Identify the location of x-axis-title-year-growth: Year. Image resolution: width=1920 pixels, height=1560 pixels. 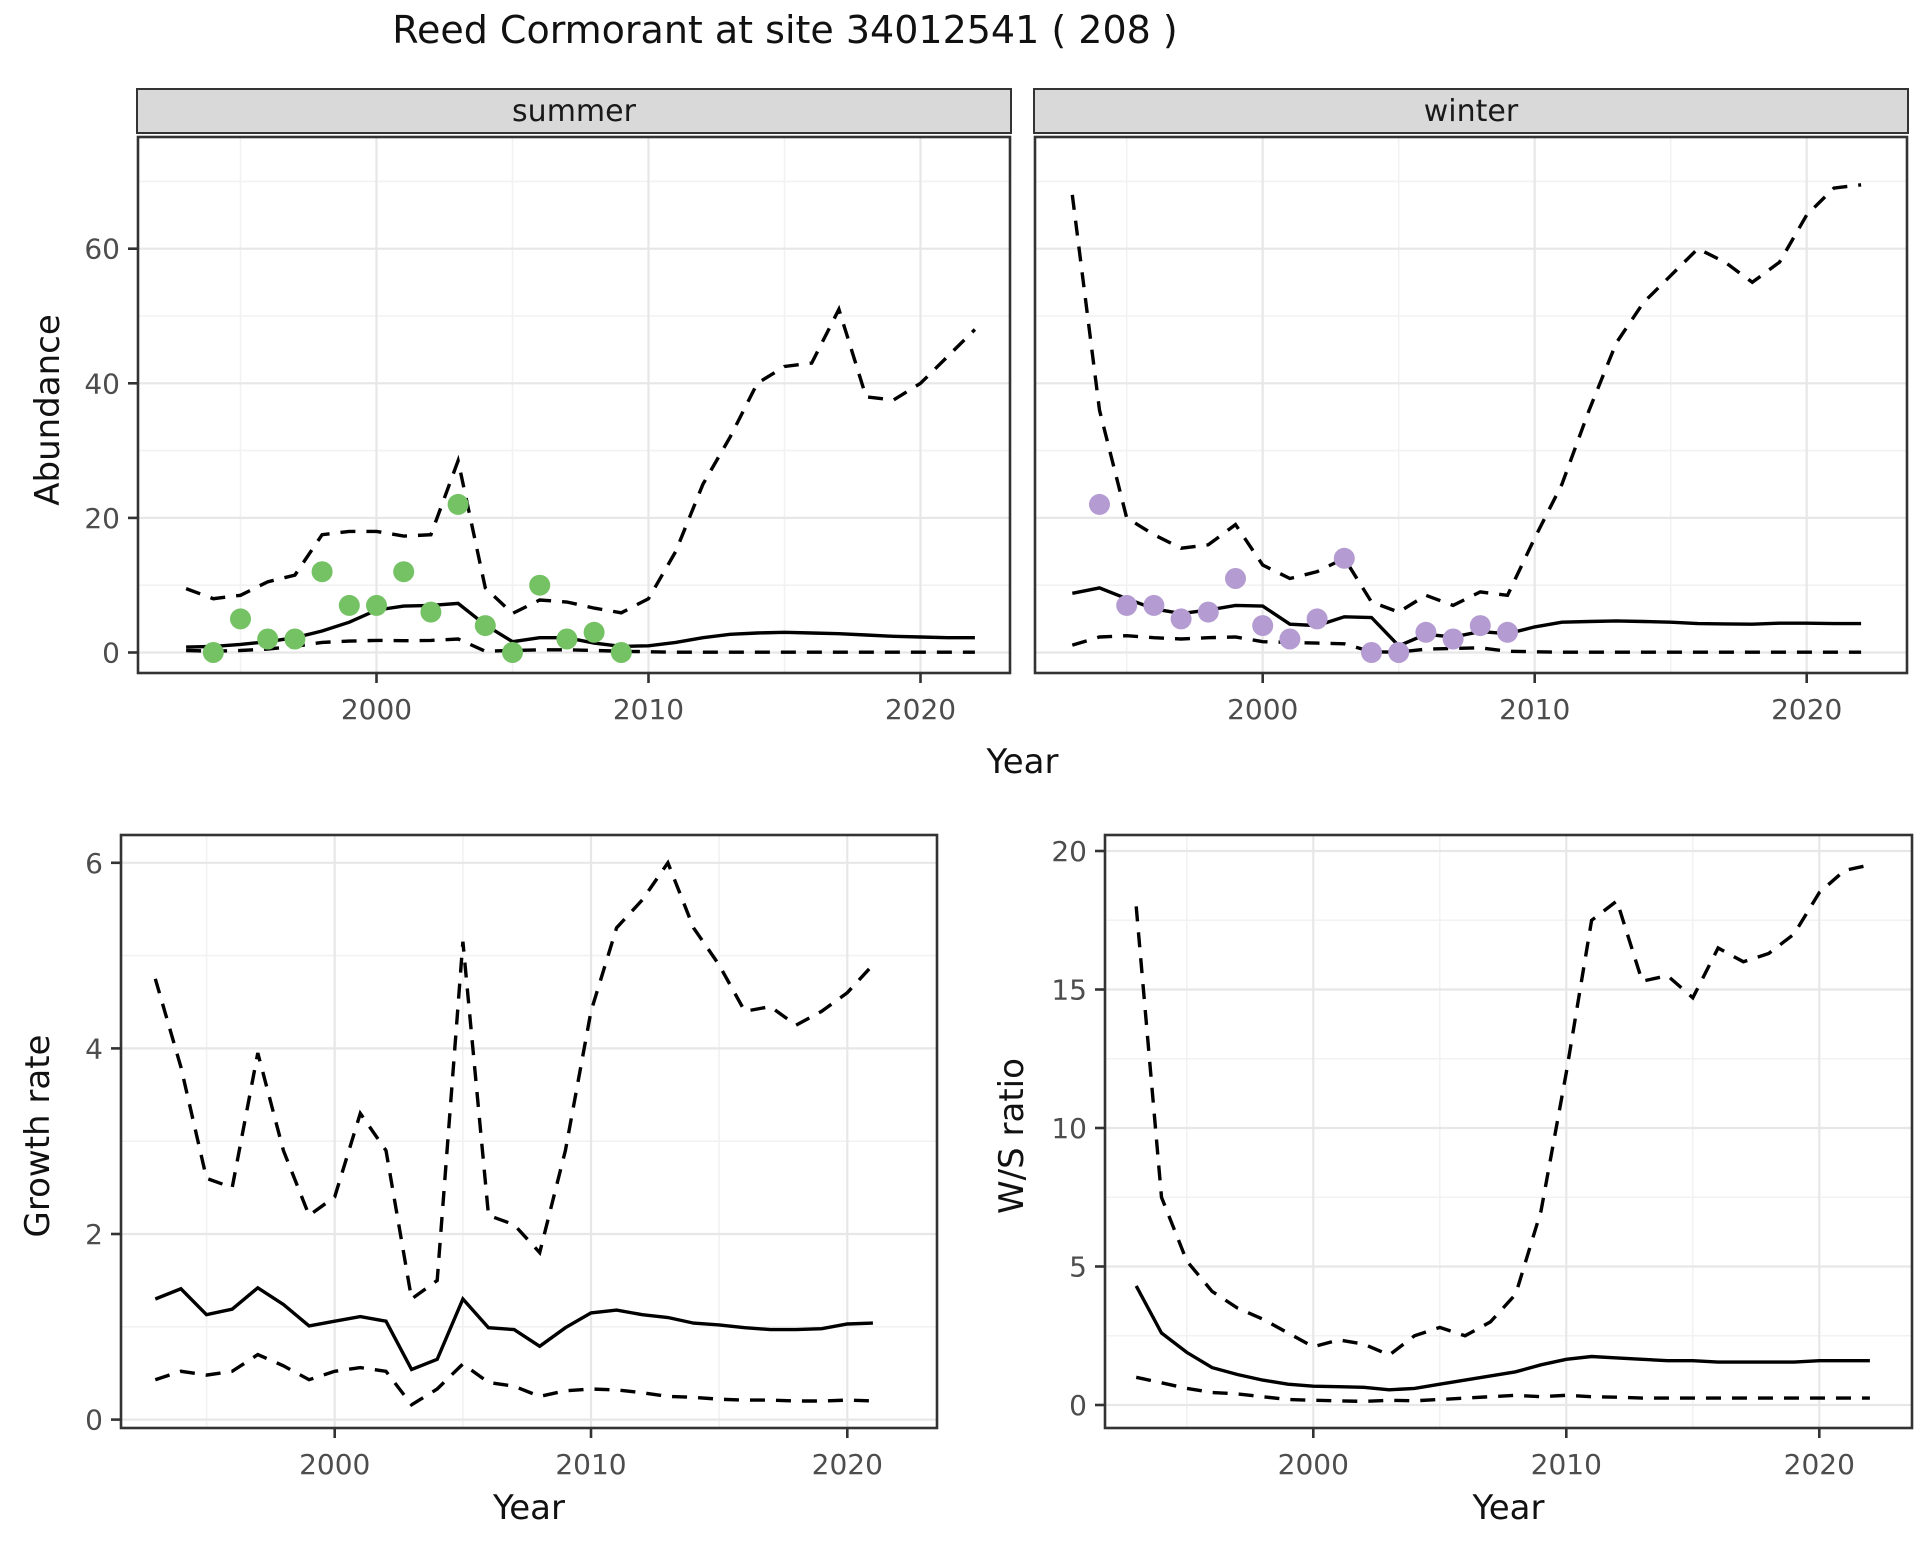
(529, 1508).